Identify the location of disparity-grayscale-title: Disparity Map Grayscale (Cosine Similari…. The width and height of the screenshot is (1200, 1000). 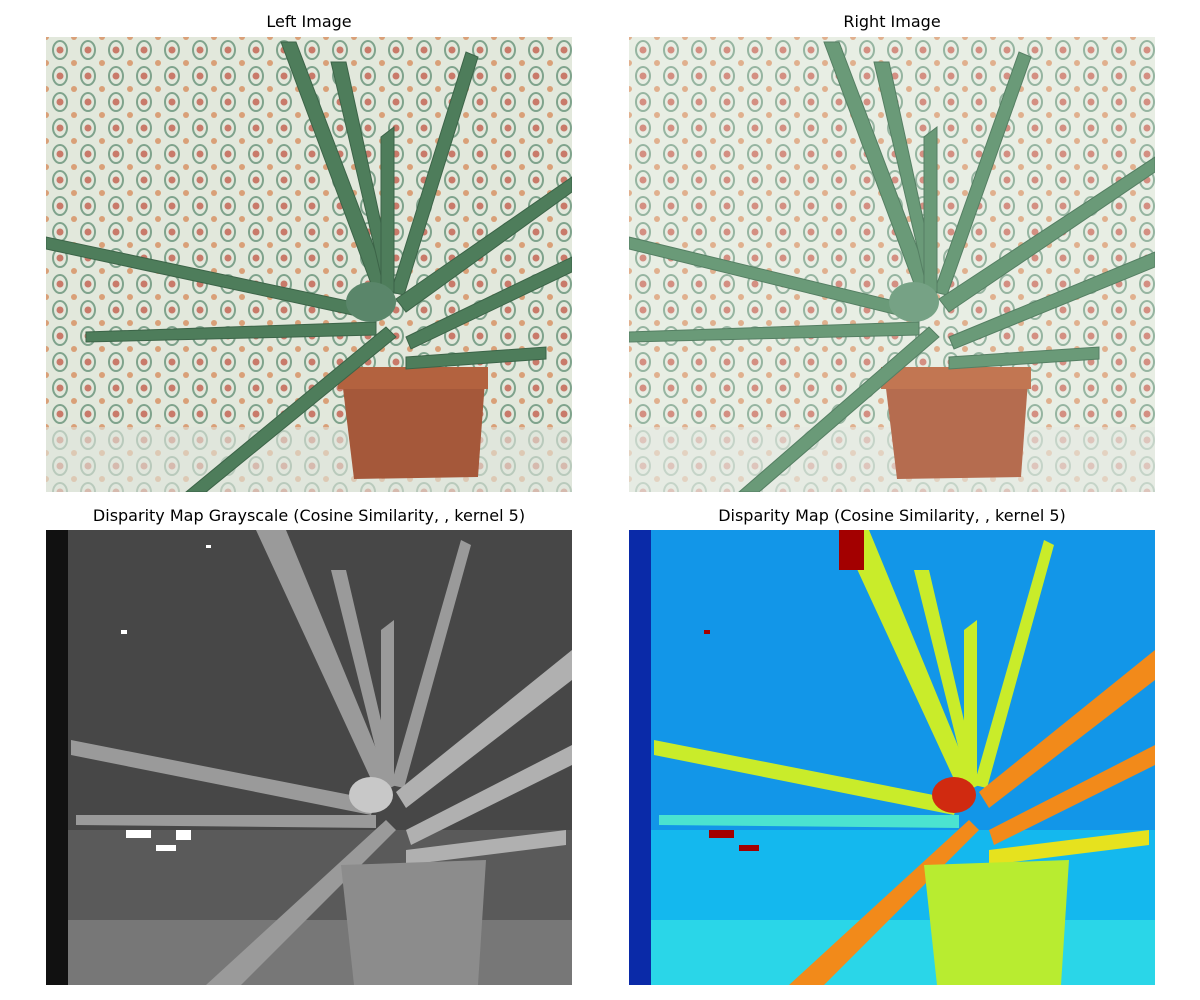
(309, 515).